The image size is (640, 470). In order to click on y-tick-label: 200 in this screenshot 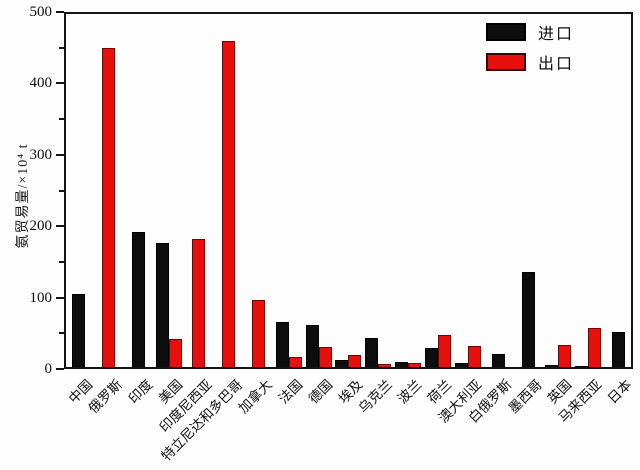, I will do `click(41, 226)`.